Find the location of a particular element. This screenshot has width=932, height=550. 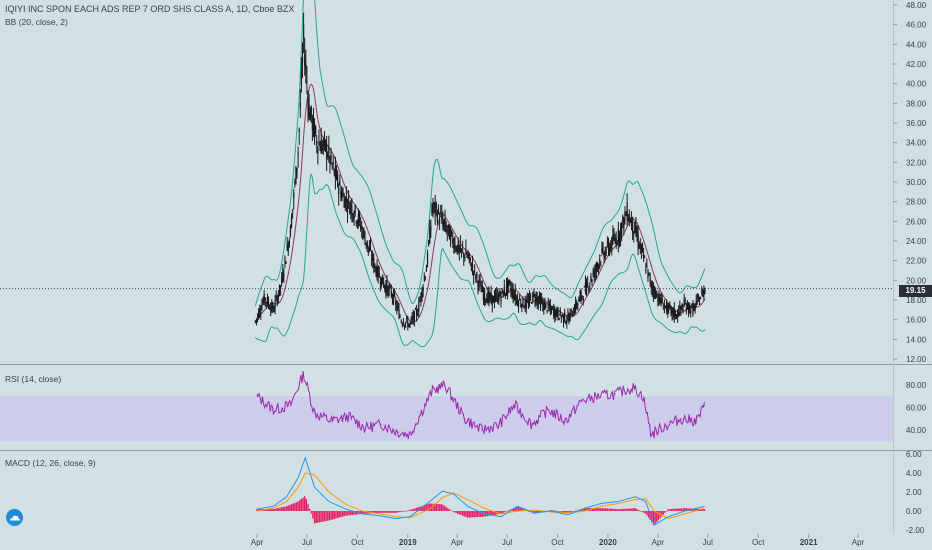

rsi-indicator-label: RSI (14, close) is located at coordinates (33, 379).